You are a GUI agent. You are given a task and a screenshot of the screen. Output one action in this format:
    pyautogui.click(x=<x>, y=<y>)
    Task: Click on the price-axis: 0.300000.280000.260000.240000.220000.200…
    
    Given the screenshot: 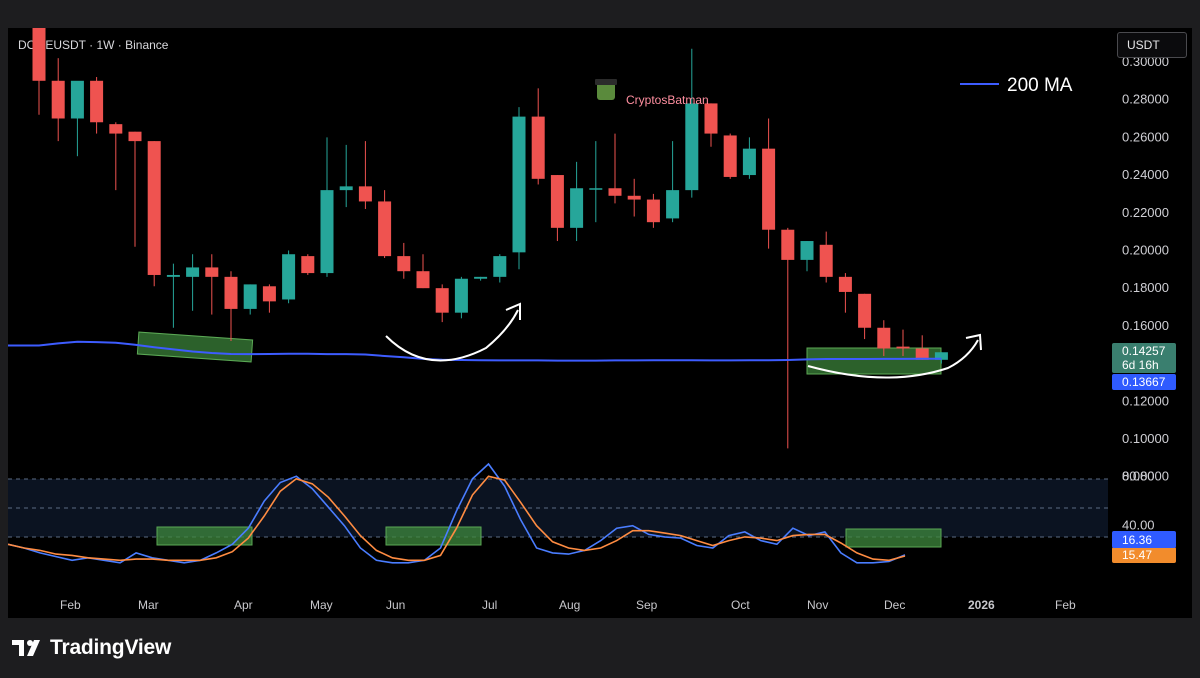 What is the action you would take?
    pyautogui.click(x=1145, y=293)
    